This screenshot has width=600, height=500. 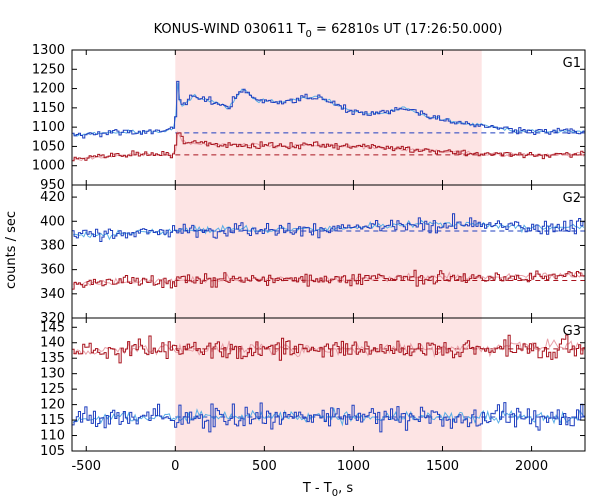 What do you see at coordinates (531, 466) in the screenshot?
I see `x-tick-label-2000: 2000` at bounding box center [531, 466].